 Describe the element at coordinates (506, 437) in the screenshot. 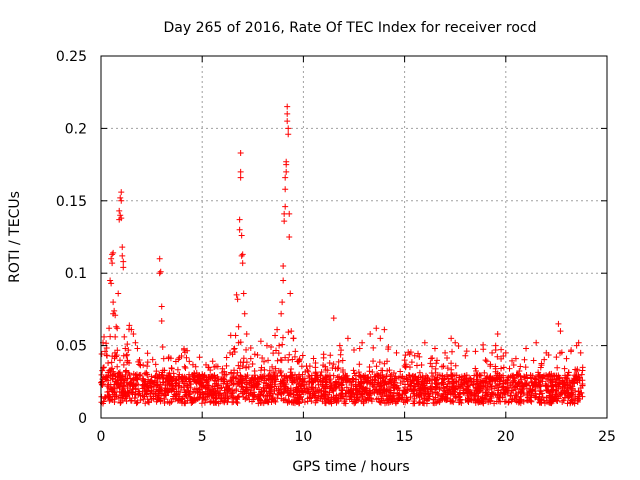

I see `x-tick-label: 20` at that location.